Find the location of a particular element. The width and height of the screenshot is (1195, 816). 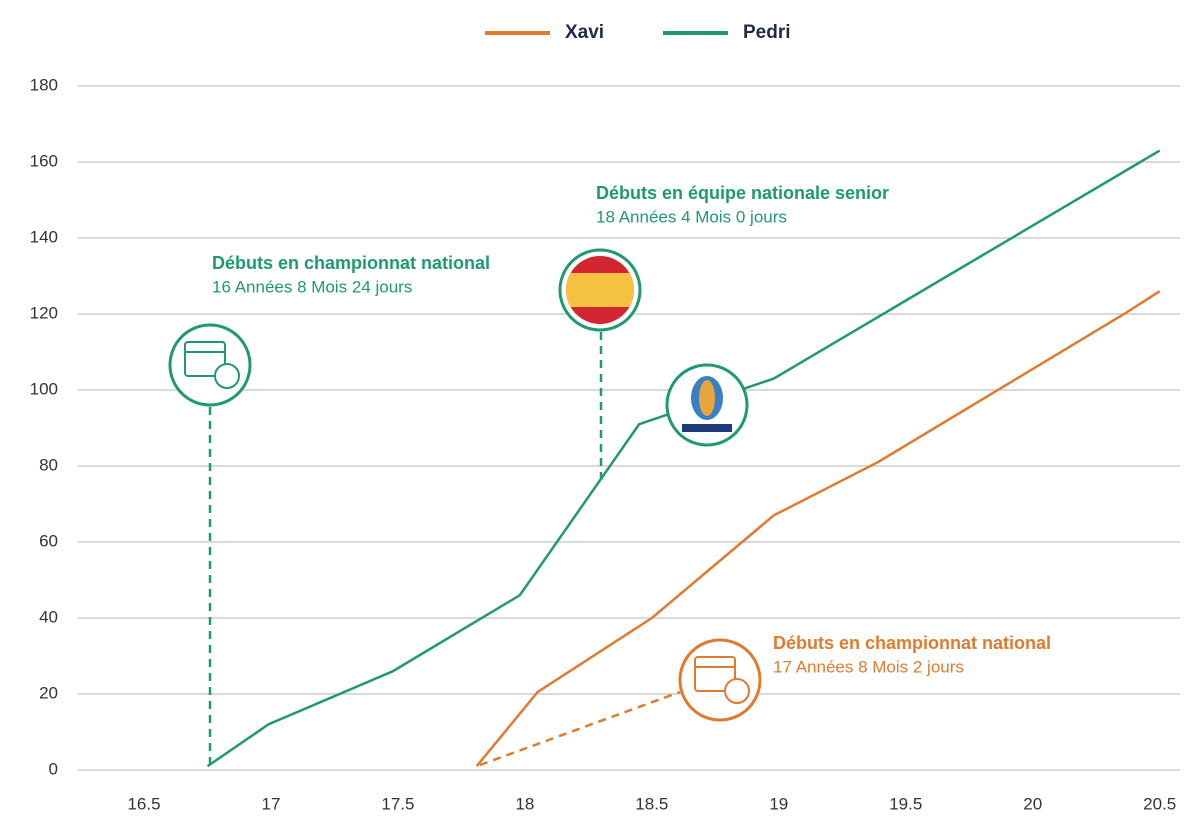

y-tick-label: 80 is located at coordinates (48, 464).